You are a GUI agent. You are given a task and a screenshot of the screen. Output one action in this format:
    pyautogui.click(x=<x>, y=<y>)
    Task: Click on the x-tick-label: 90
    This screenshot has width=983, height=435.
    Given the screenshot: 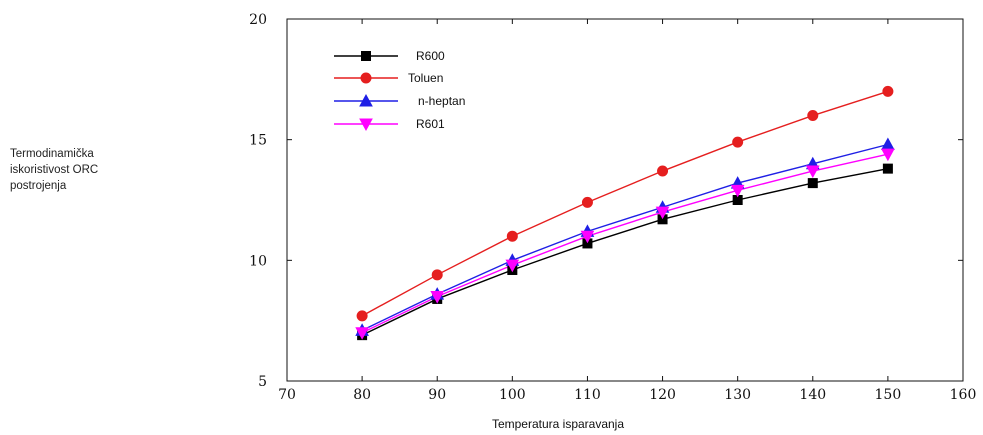 What is the action you would take?
    pyautogui.click(x=437, y=395)
    